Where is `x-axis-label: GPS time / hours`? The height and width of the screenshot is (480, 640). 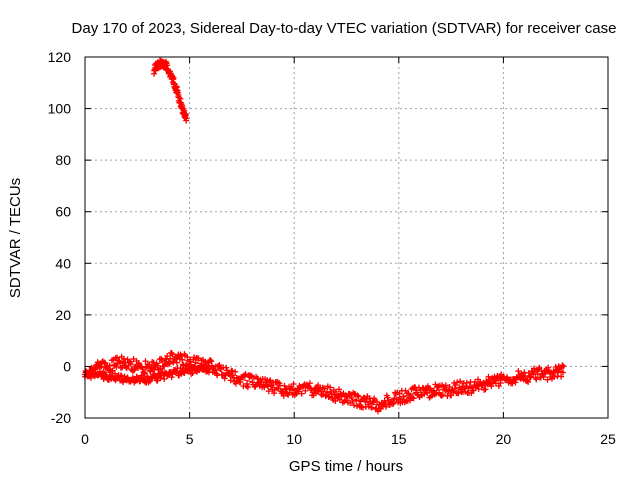 x-axis-label: GPS time / hours is located at coordinates (346, 466).